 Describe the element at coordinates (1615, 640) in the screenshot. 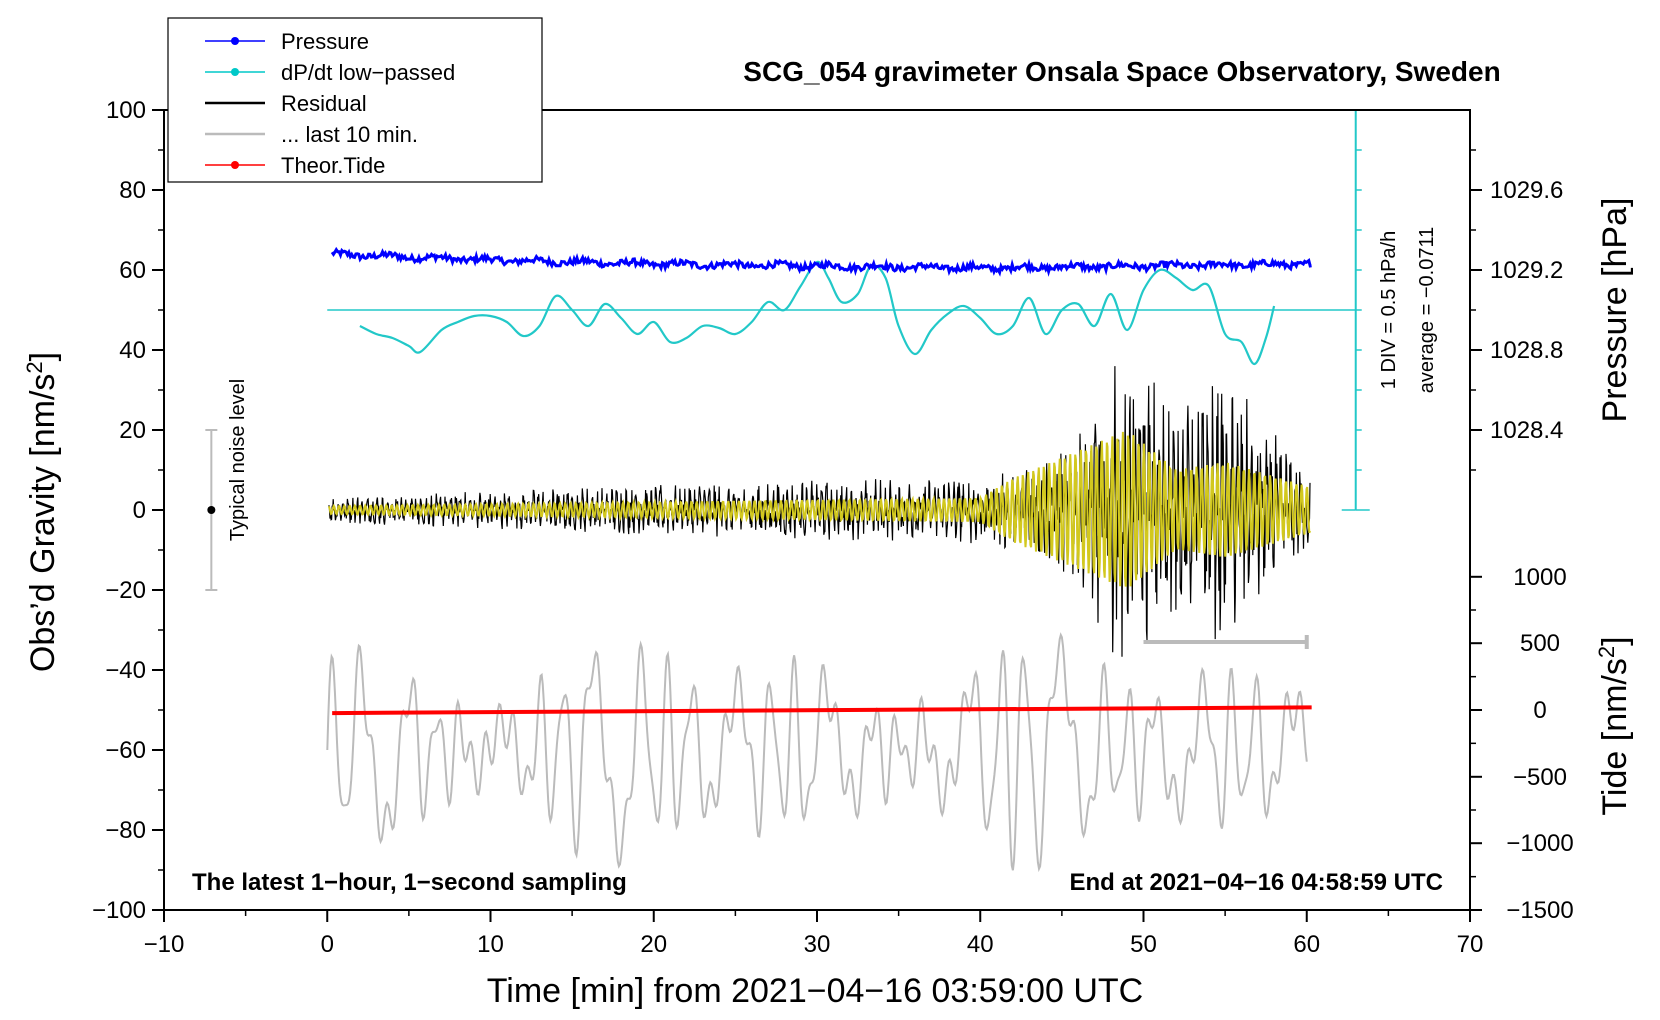

I see `y-label-tide-end: ]` at that location.